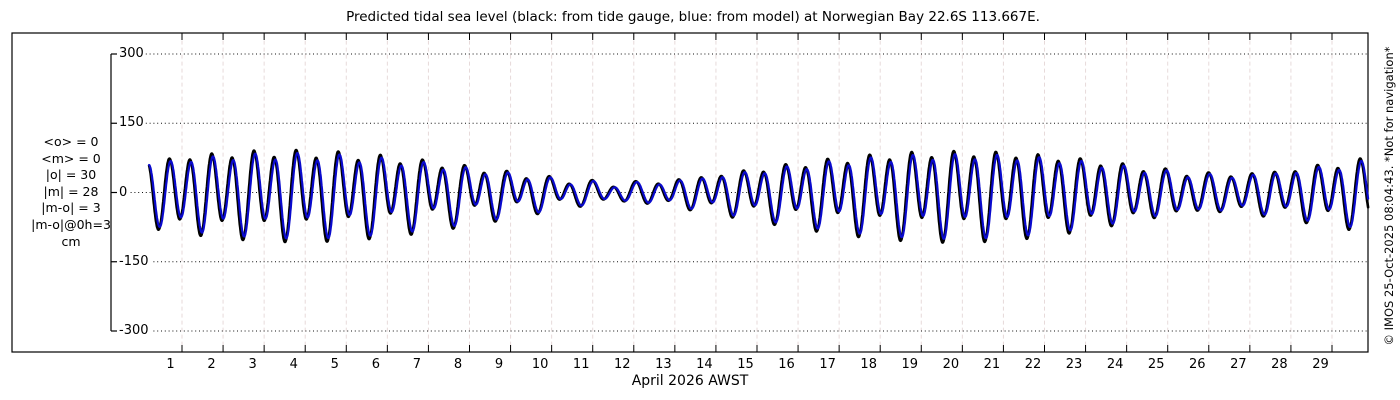  I want to click on x-tick-label: 10, so click(540, 364).